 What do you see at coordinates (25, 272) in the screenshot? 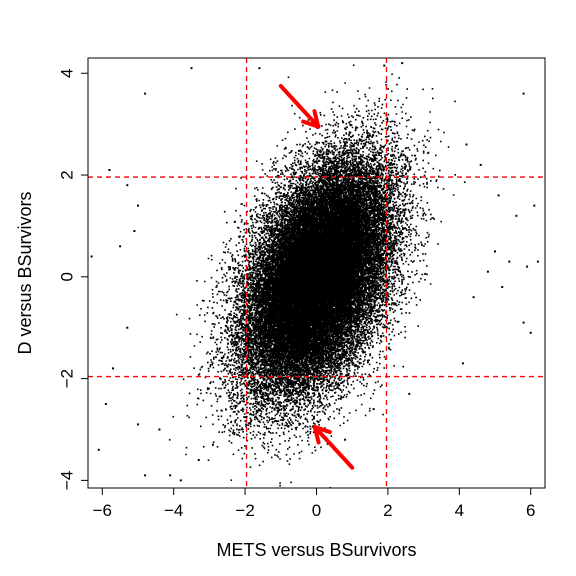
I see `y-axis-title: D versus BSurvivors` at bounding box center [25, 272].